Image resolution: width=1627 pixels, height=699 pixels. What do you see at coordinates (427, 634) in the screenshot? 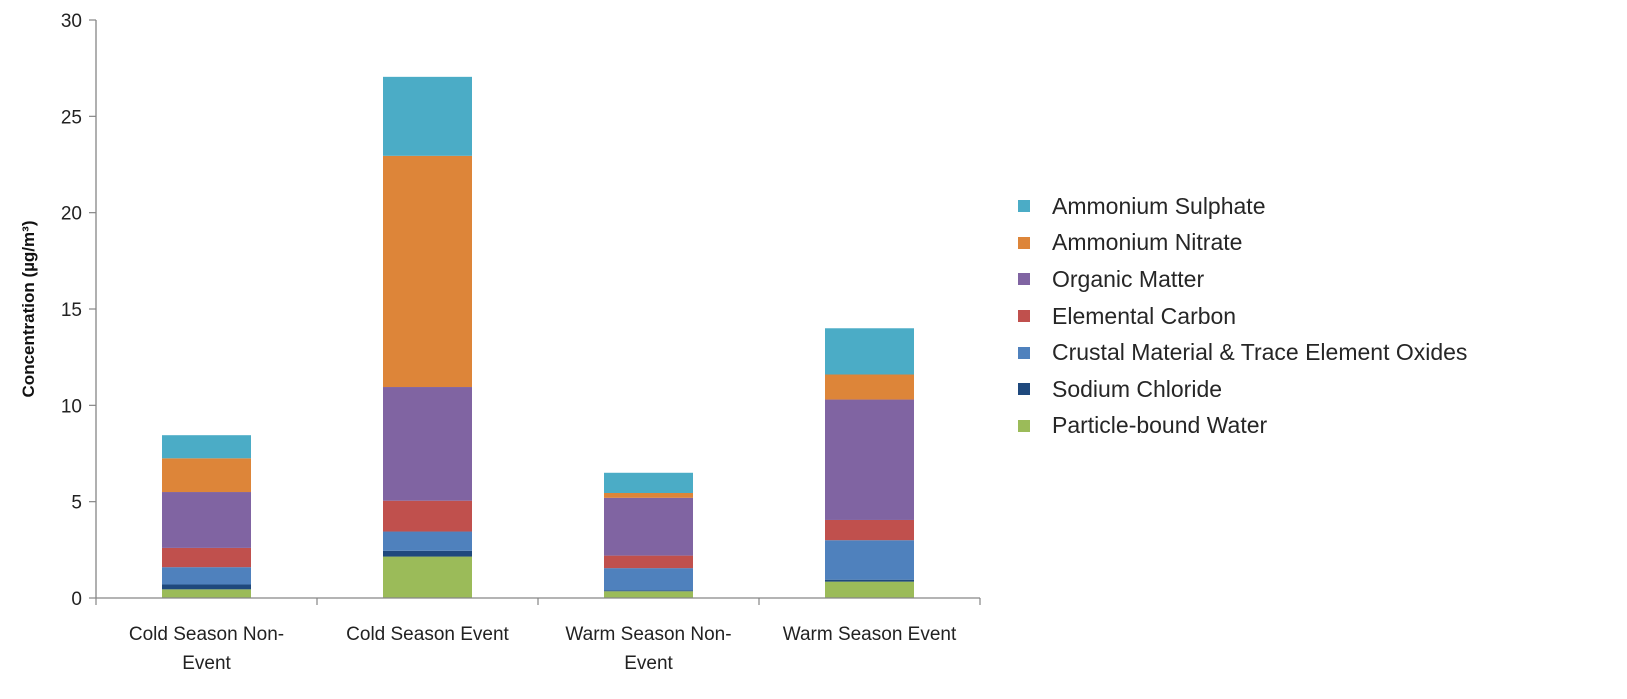
I see `x-category-label: Cold Season Event` at bounding box center [427, 634].